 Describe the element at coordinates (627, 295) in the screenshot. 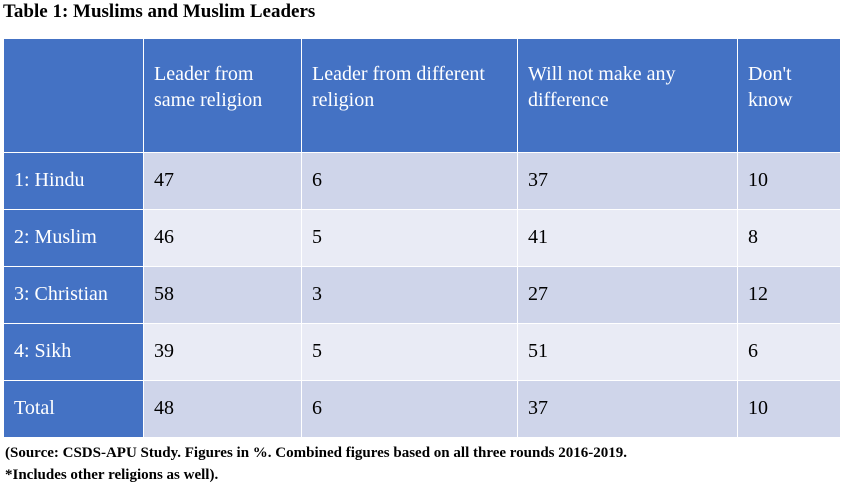

I see `table-cell: 27` at that location.